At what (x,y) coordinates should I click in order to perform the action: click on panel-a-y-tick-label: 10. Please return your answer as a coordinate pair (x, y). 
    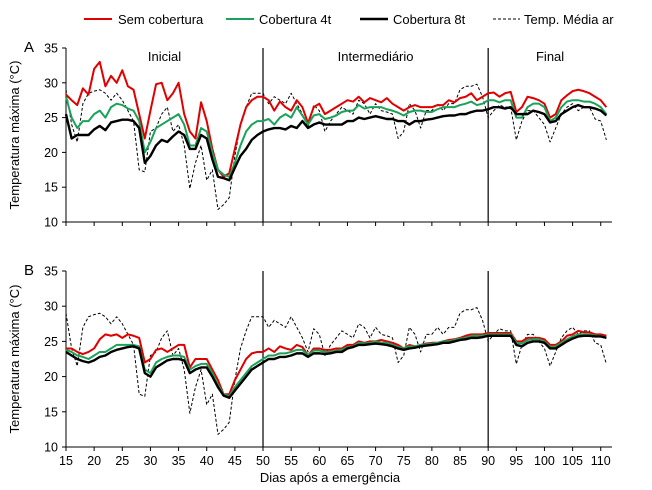
    Looking at the image, I should click on (51, 223).